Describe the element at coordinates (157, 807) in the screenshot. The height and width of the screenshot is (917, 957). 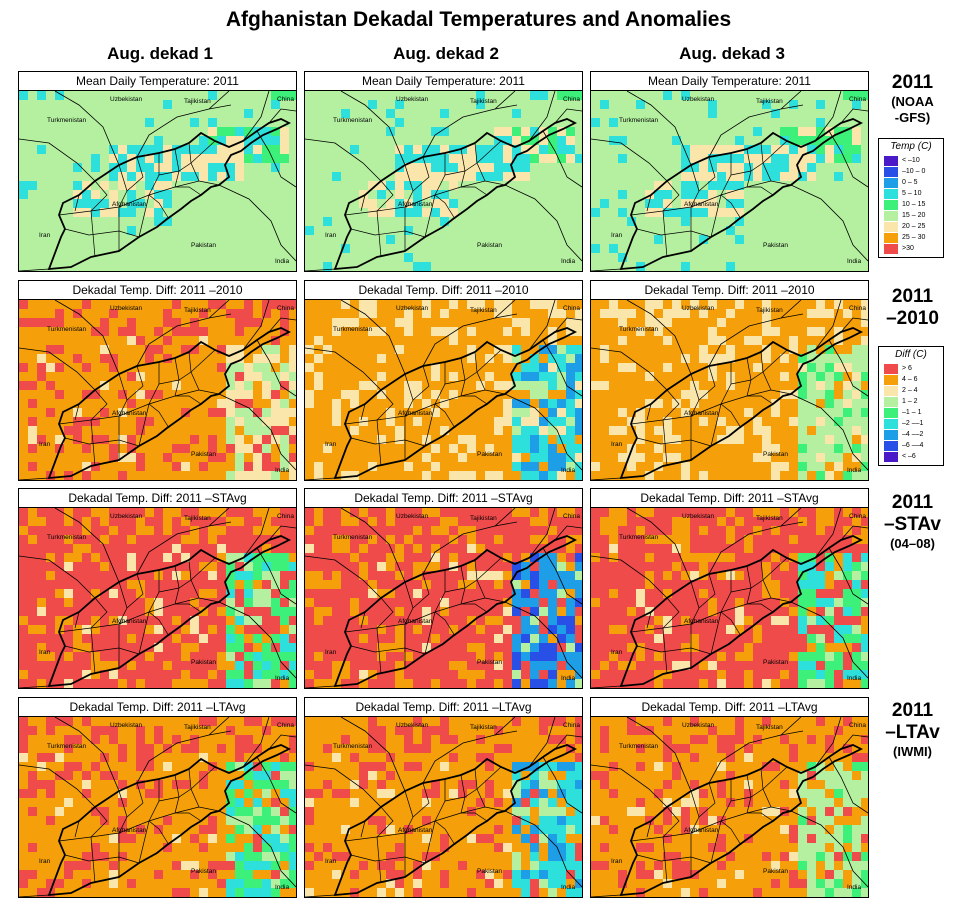
I see `raster-cells` at that location.